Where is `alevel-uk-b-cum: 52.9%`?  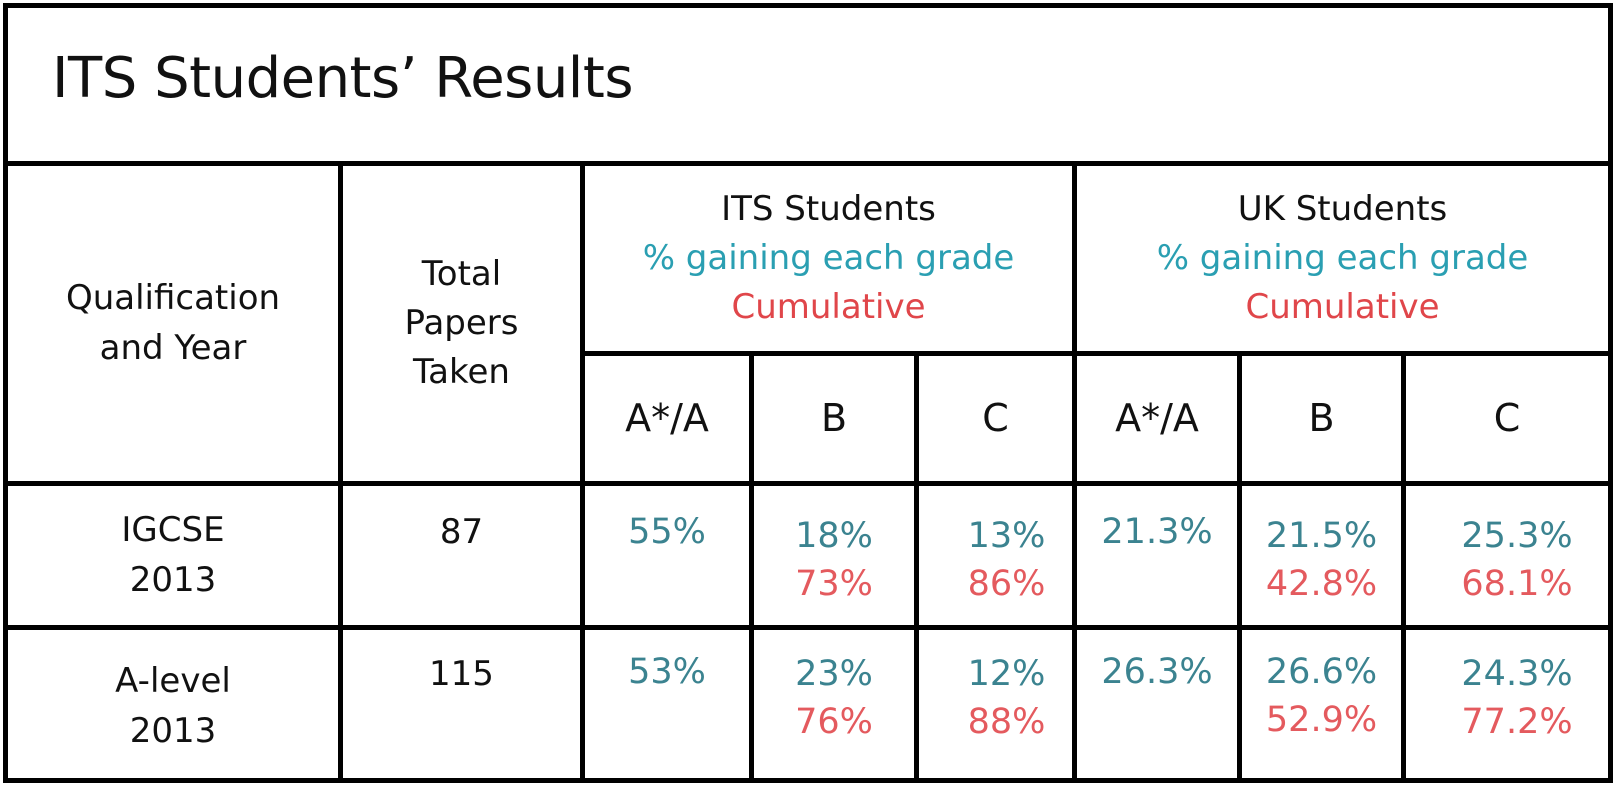 alevel-uk-b-cum: 52.9% is located at coordinates (1321, 720).